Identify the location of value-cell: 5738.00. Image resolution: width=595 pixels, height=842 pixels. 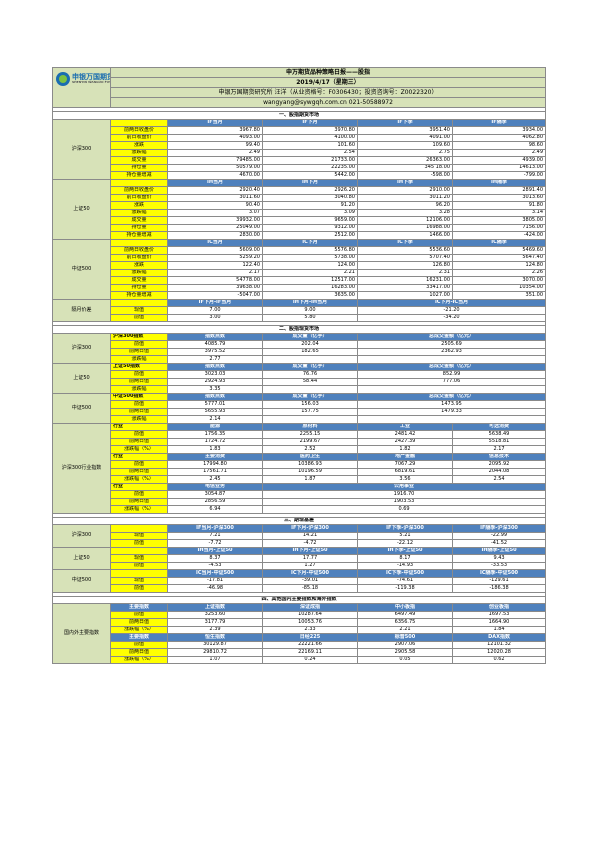
(310, 257).